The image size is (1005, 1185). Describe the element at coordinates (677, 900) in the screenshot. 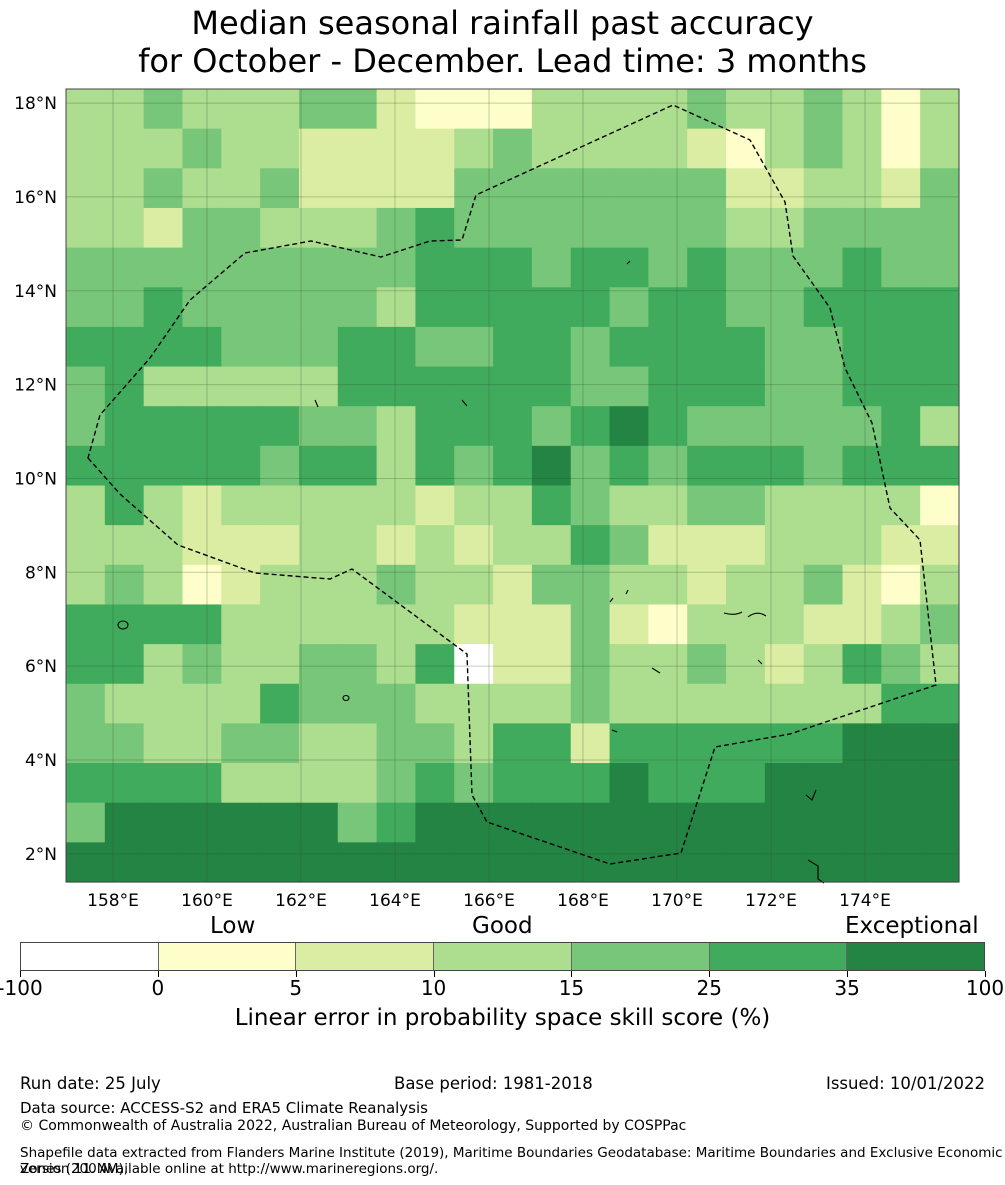

I see `lon-tick-label: 170°E` at that location.